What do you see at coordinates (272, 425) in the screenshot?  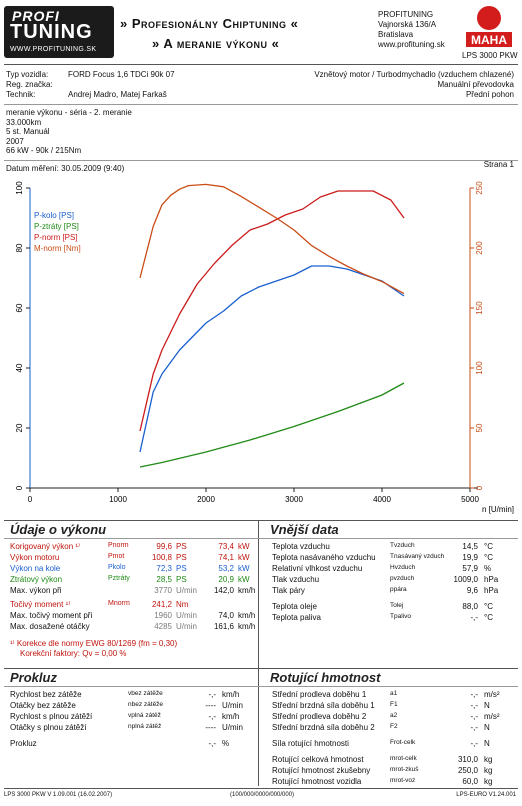 I see `series-line-p-ztráty` at bounding box center [272, 425].